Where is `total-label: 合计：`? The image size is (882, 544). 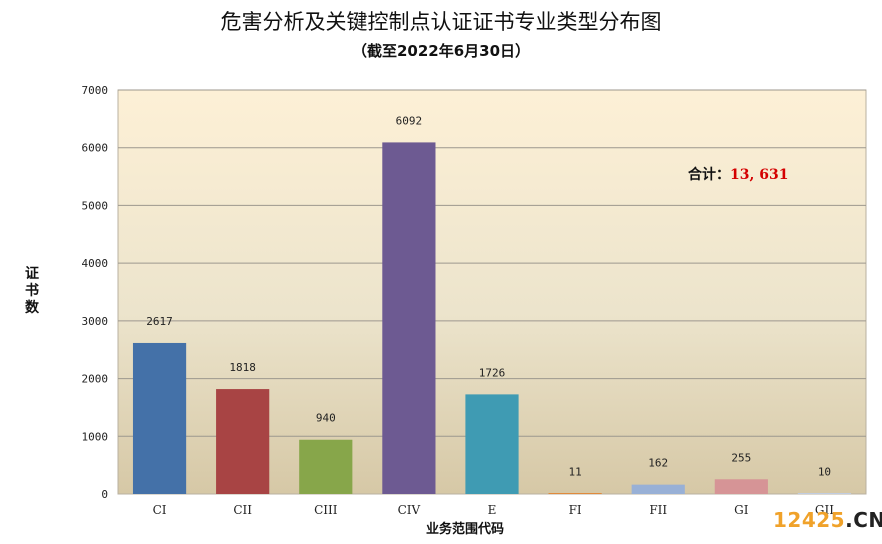 total-label: 合计： is located at coordinates (709, 175).